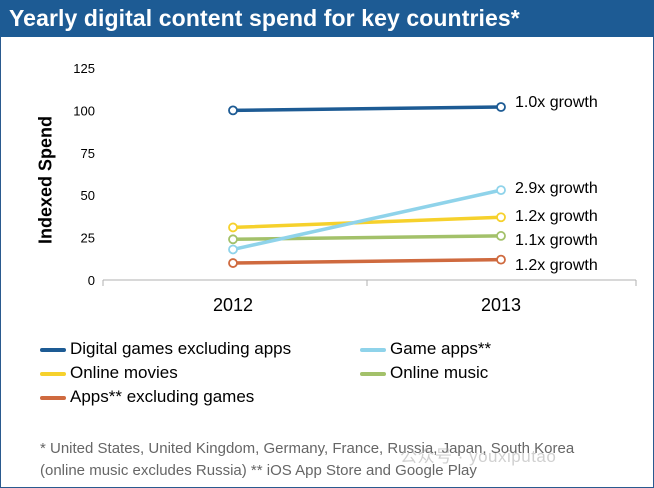 This screenshot has width=654, height=488. Describe the element at coordinates (233, 227) in the screenshot. I see `data-point-2-2012` at that location.